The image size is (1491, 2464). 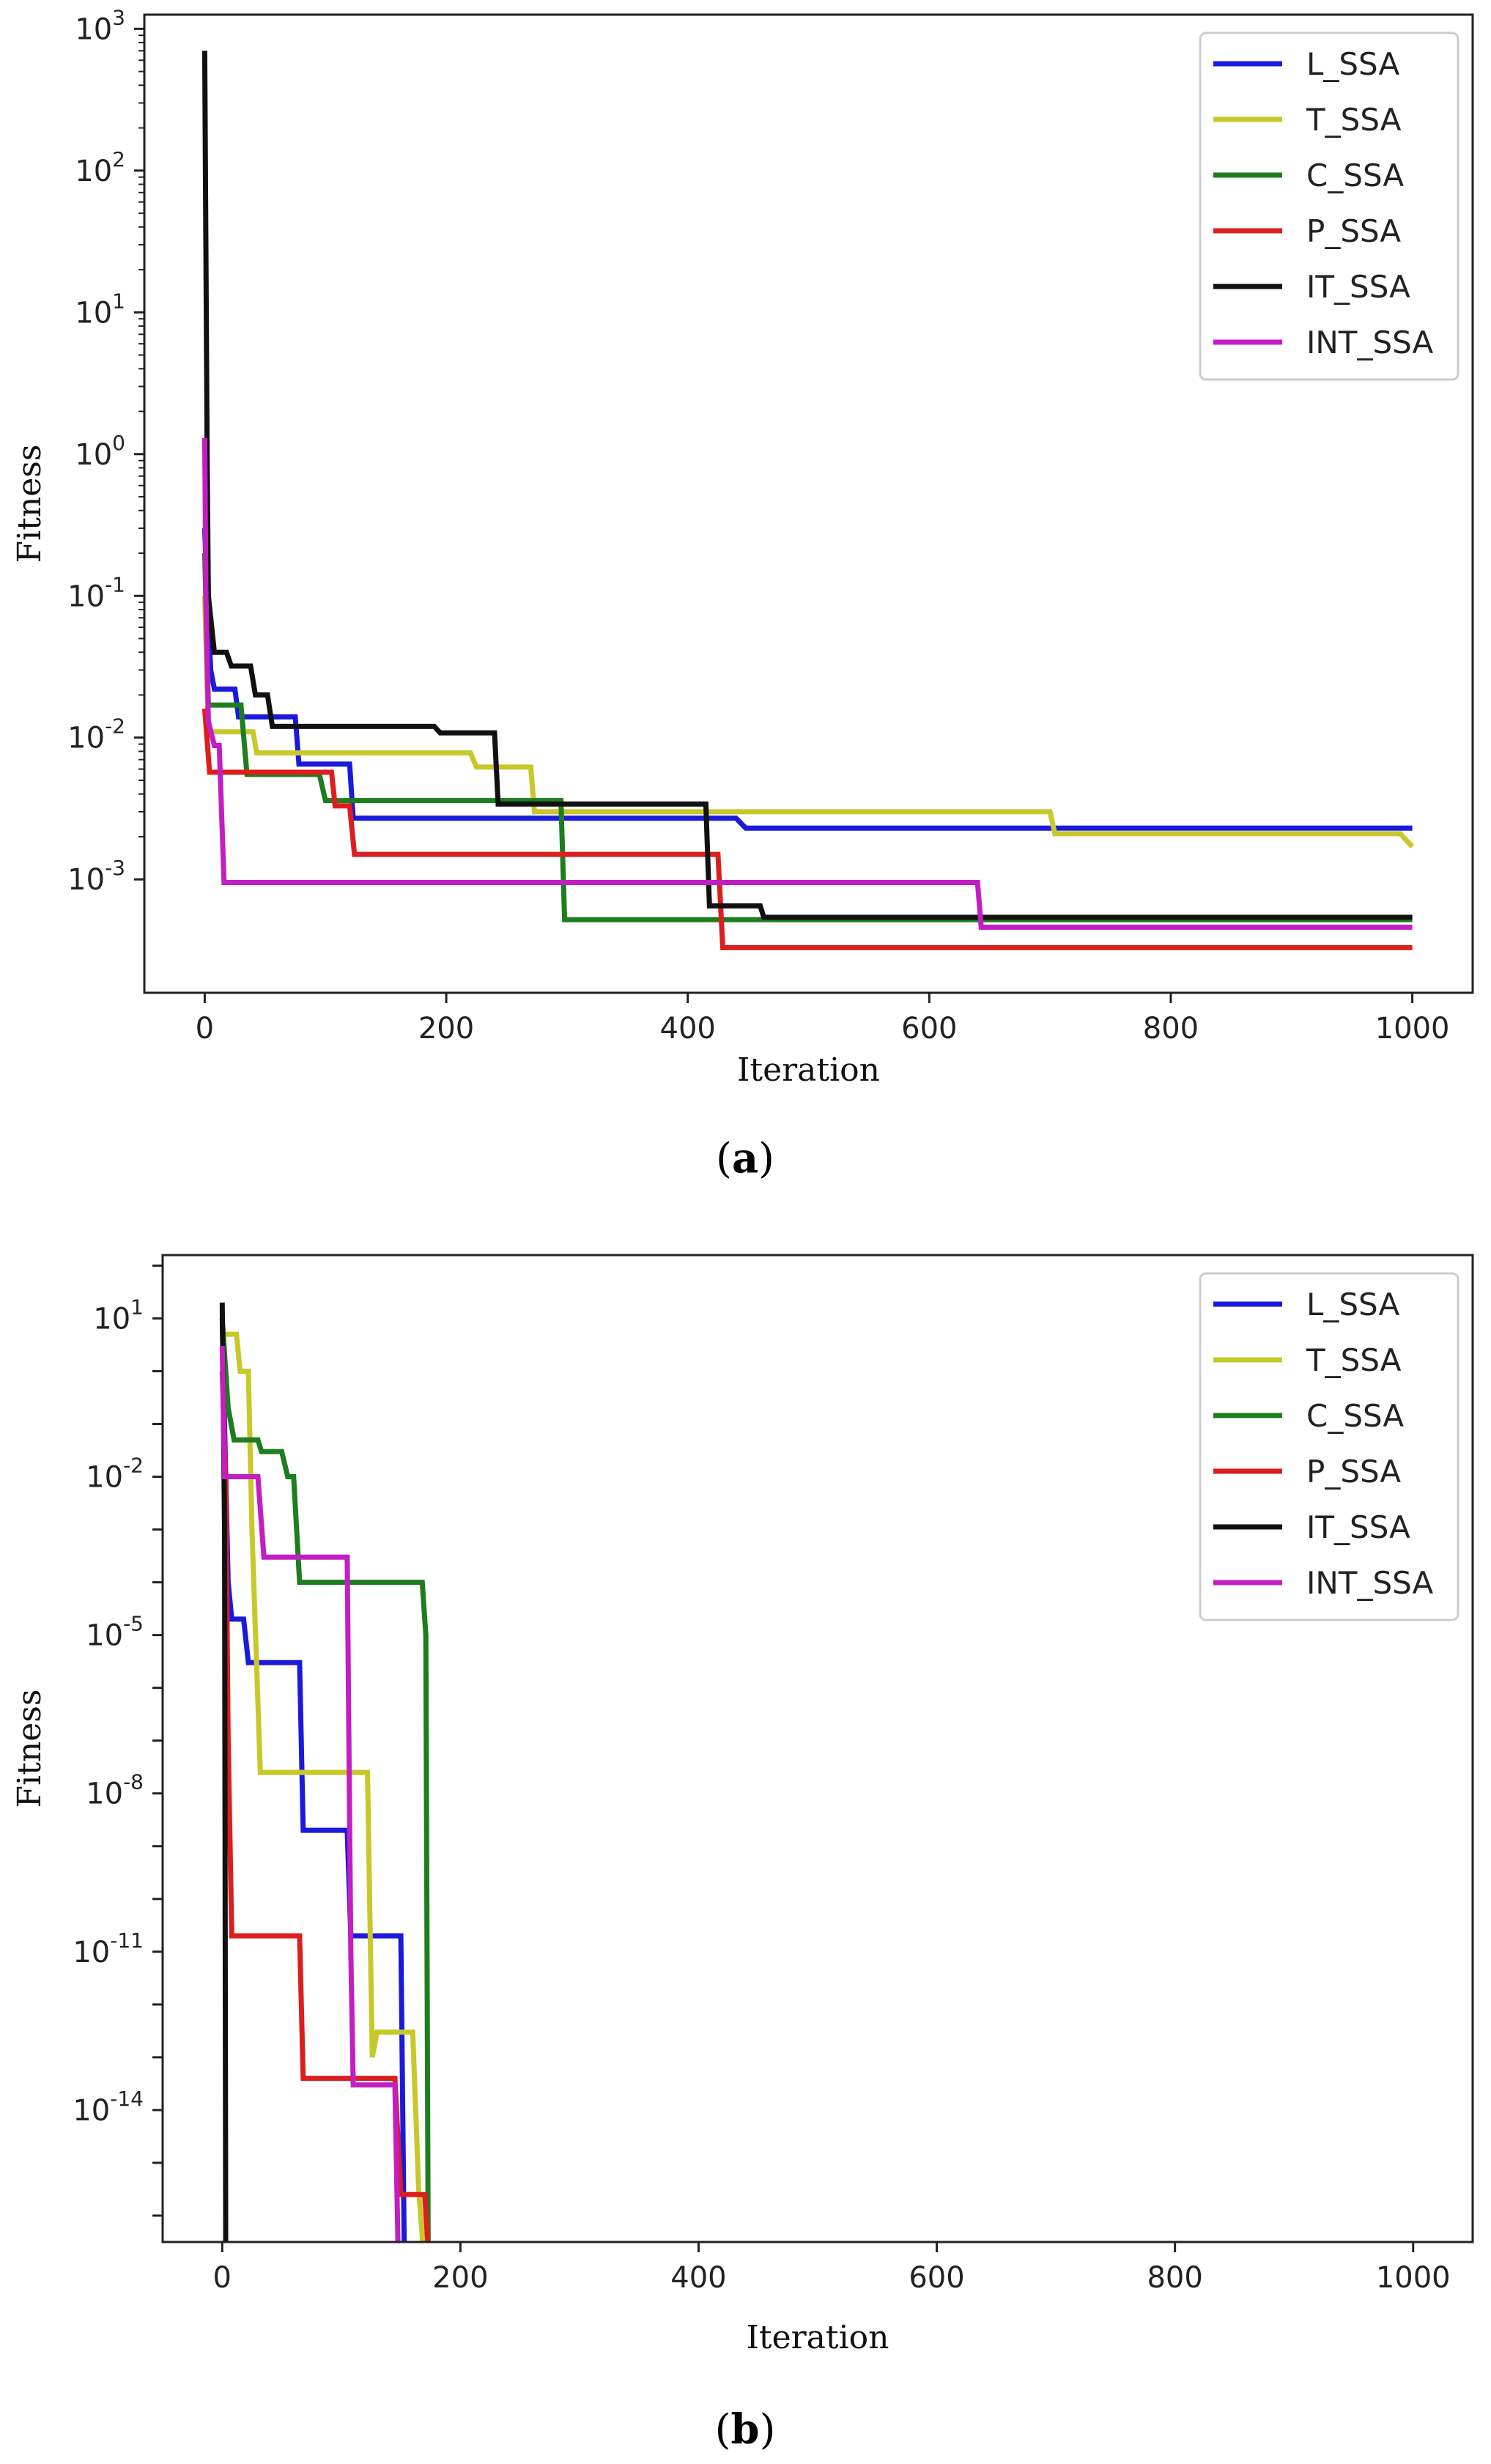 What do you see at coordinates (96, 592) in the screenshot?
I see `y-tick-label: 10⁻¹` at bounding box center [96, 592].